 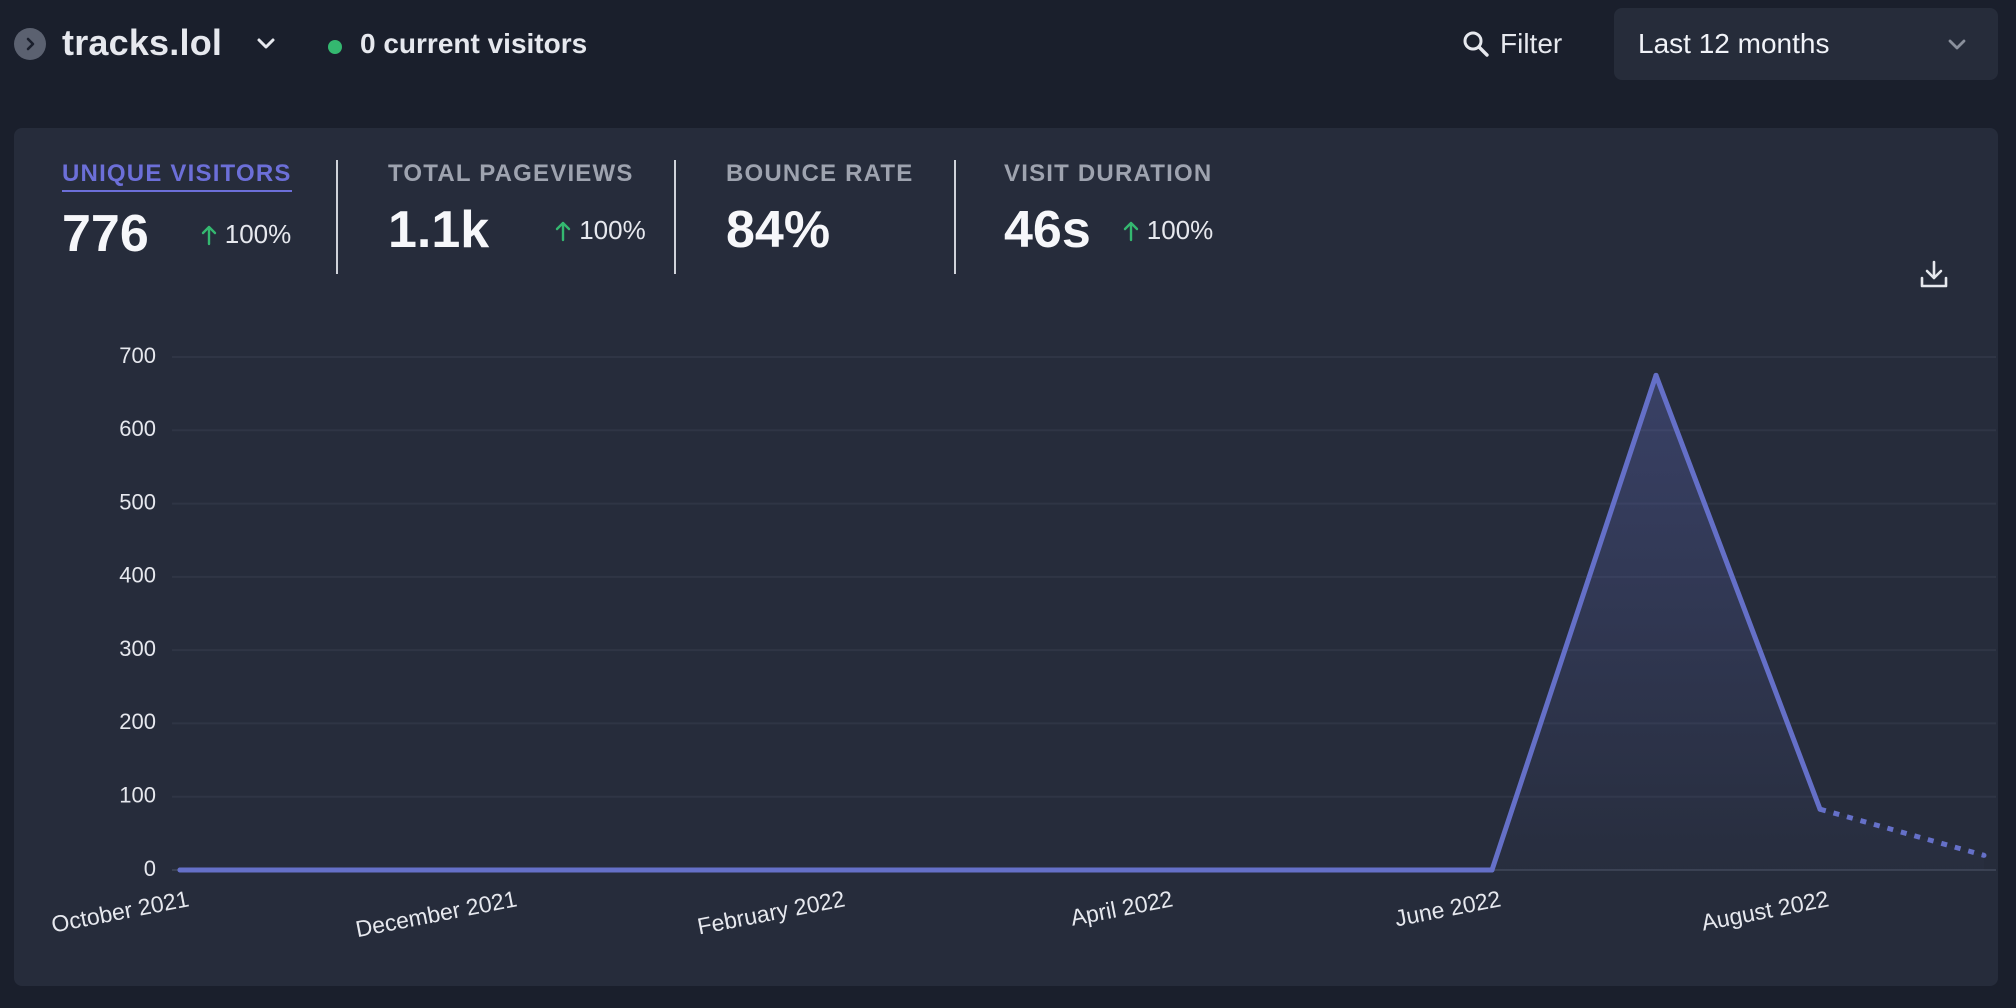 What do you see at coordinates (517, 208) in the screenshot?
I see `stat-total-pageviews: TOTAL PAGEVIEWS 1.1k 100%` at bounding box center [517, 208].